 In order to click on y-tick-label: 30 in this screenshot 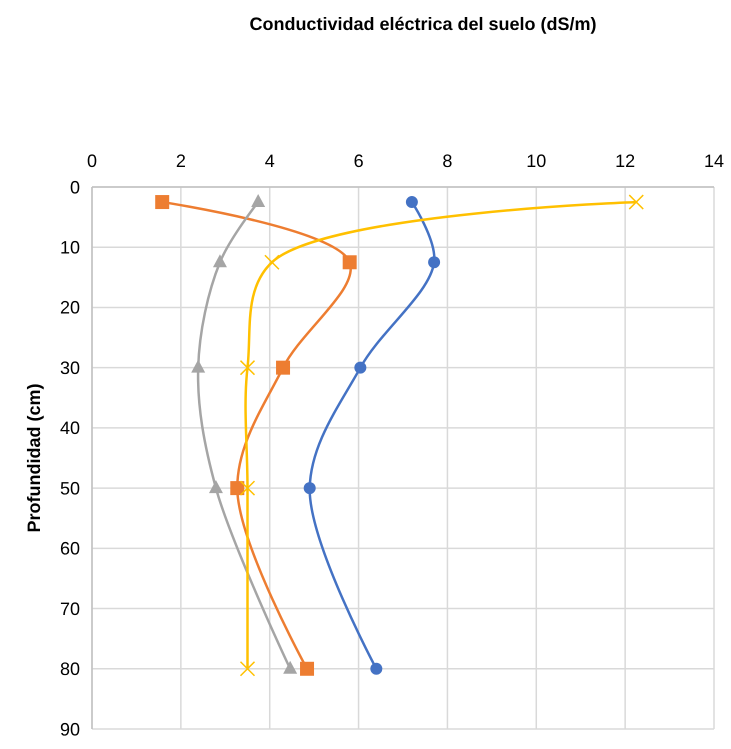, I will do `click(70, 368)`.